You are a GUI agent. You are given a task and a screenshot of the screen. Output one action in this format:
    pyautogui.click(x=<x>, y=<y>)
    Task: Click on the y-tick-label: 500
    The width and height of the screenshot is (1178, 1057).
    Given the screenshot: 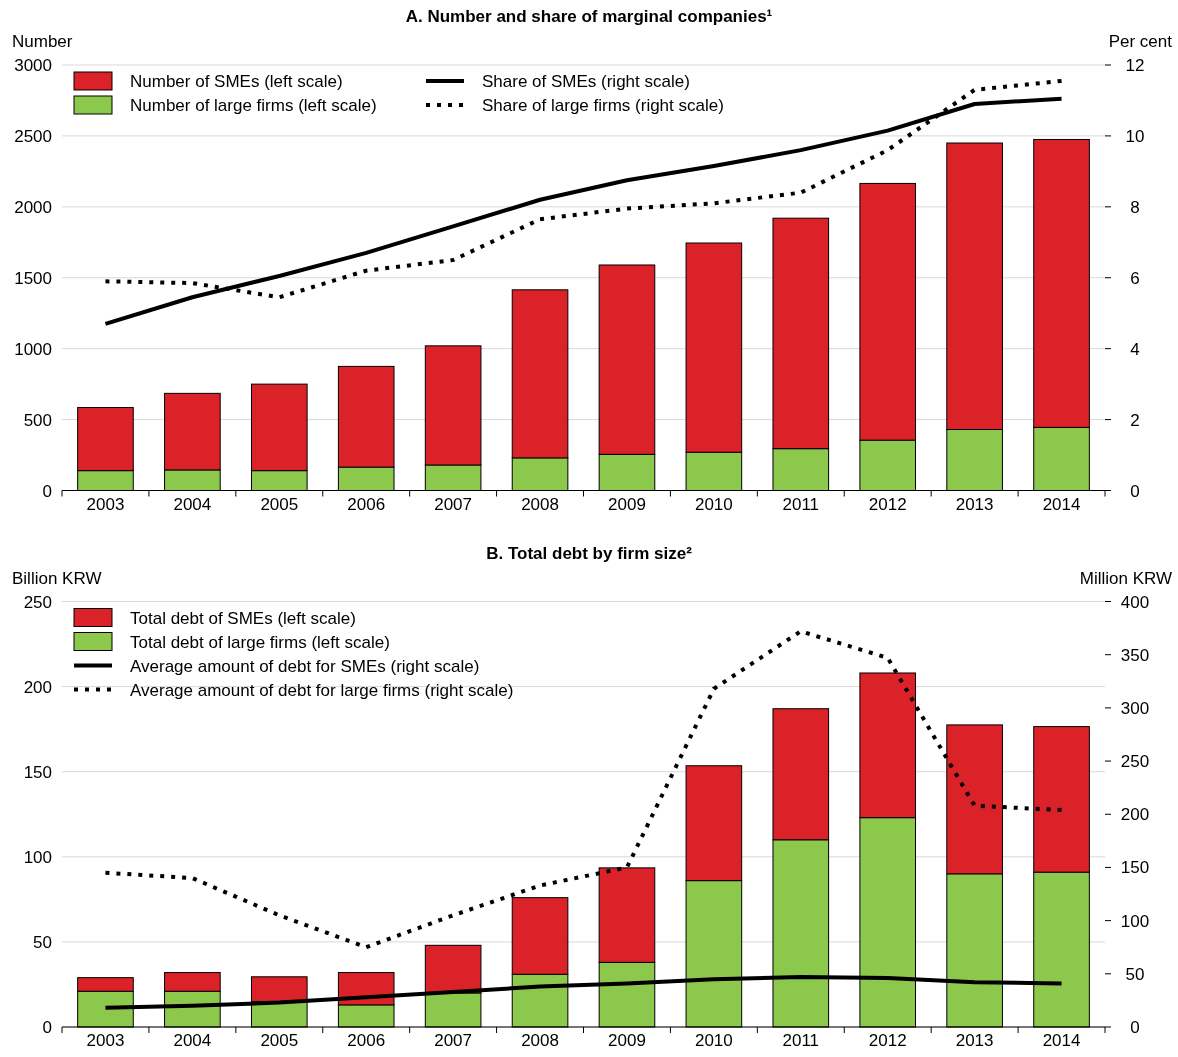 What is the action you would take?
    pyautogui.click(x=37, y=420)
    